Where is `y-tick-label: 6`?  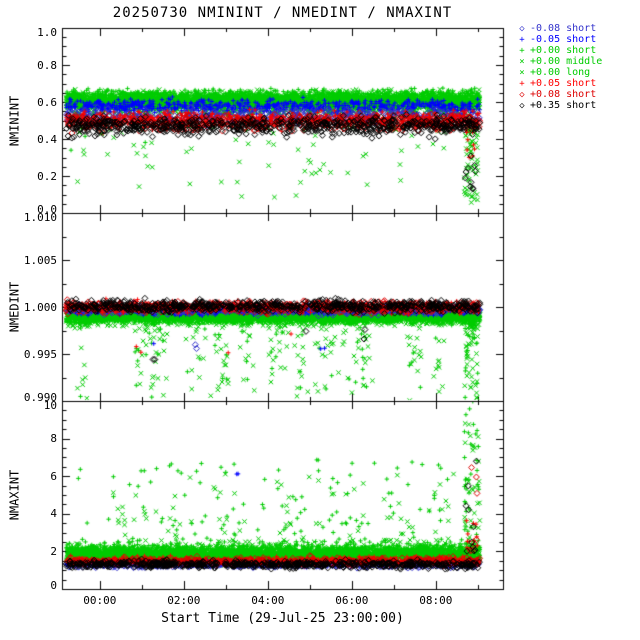 y-tick-label: 6 is located at coordinates (53, 476).